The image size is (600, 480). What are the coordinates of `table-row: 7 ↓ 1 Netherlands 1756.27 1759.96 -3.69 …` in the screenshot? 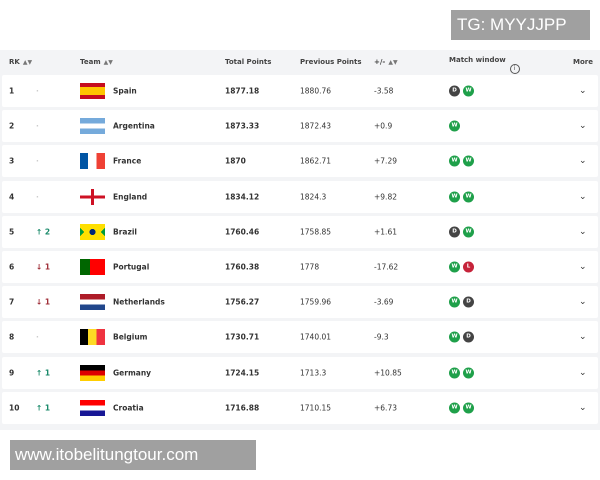 It's located at (300, 302).